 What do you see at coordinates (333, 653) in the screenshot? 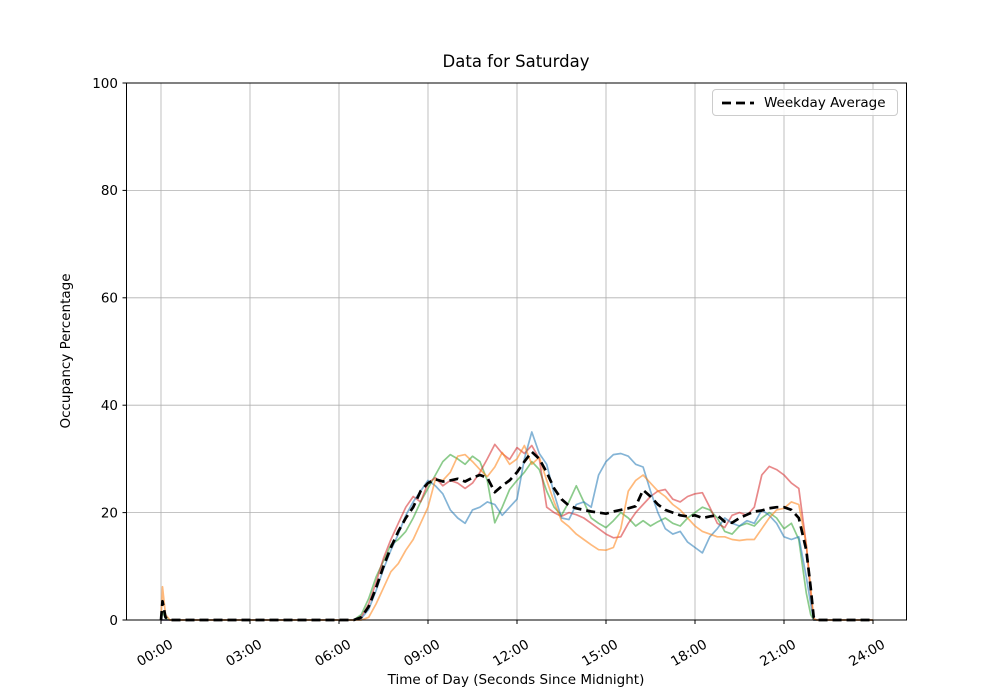
I see `x-tick-label: 06:00` at bounding box center [333, 653].